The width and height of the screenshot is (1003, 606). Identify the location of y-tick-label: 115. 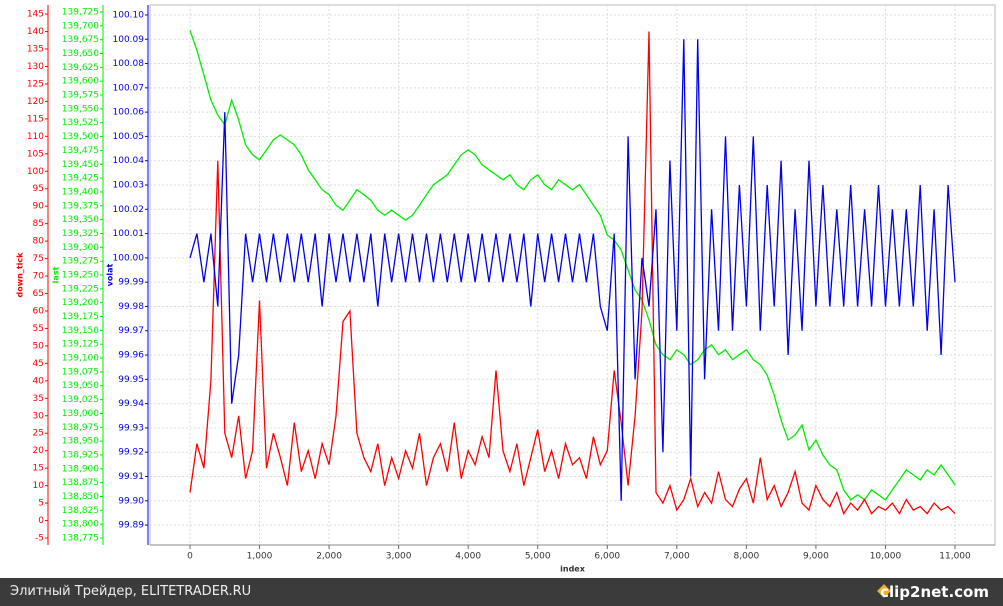
(35, 119).